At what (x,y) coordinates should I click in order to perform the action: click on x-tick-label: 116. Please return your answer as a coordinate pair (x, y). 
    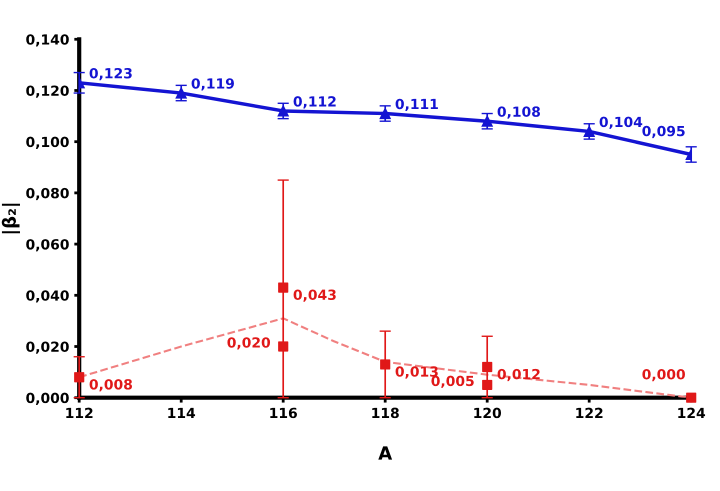
    Looking at the image, I should click on (283, 413).